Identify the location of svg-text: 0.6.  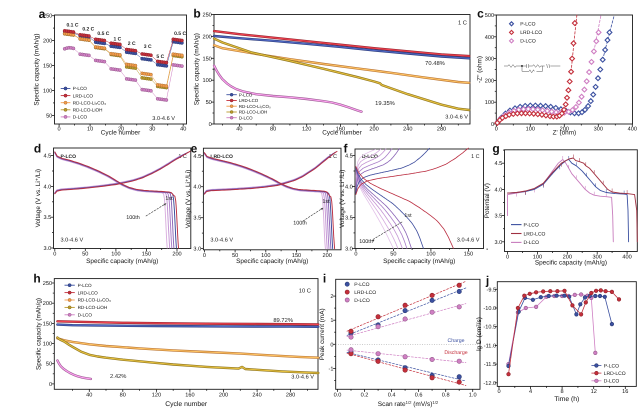
(419, 396).